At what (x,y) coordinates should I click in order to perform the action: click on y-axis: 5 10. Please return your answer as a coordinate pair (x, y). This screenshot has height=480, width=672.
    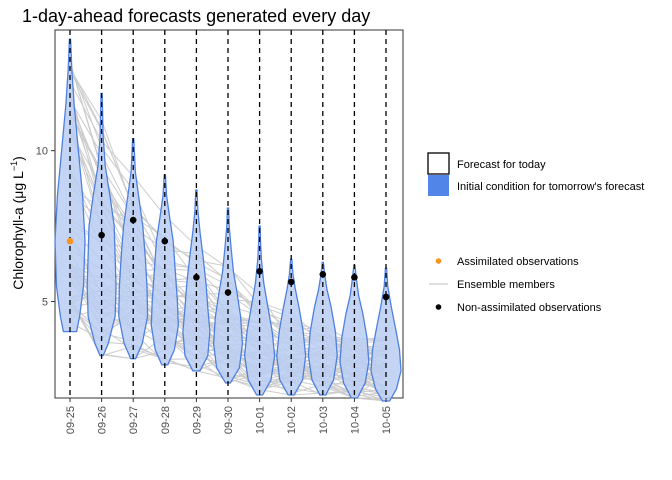
    Looking at the image, I should click on (45, 227).